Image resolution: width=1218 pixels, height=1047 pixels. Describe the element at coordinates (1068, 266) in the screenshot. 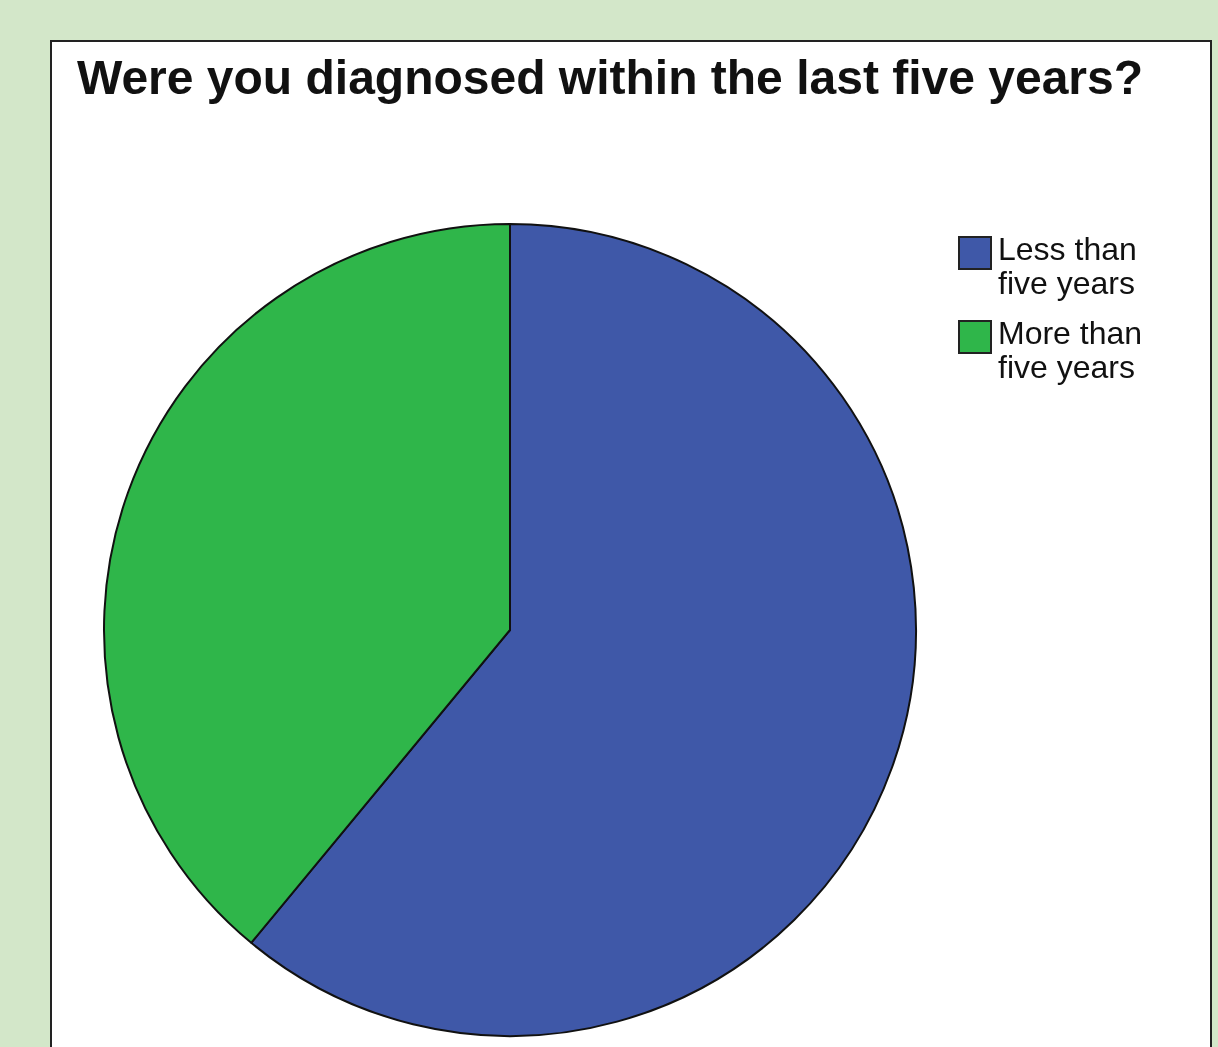

I see `legend-label: Less than five years` at that location.